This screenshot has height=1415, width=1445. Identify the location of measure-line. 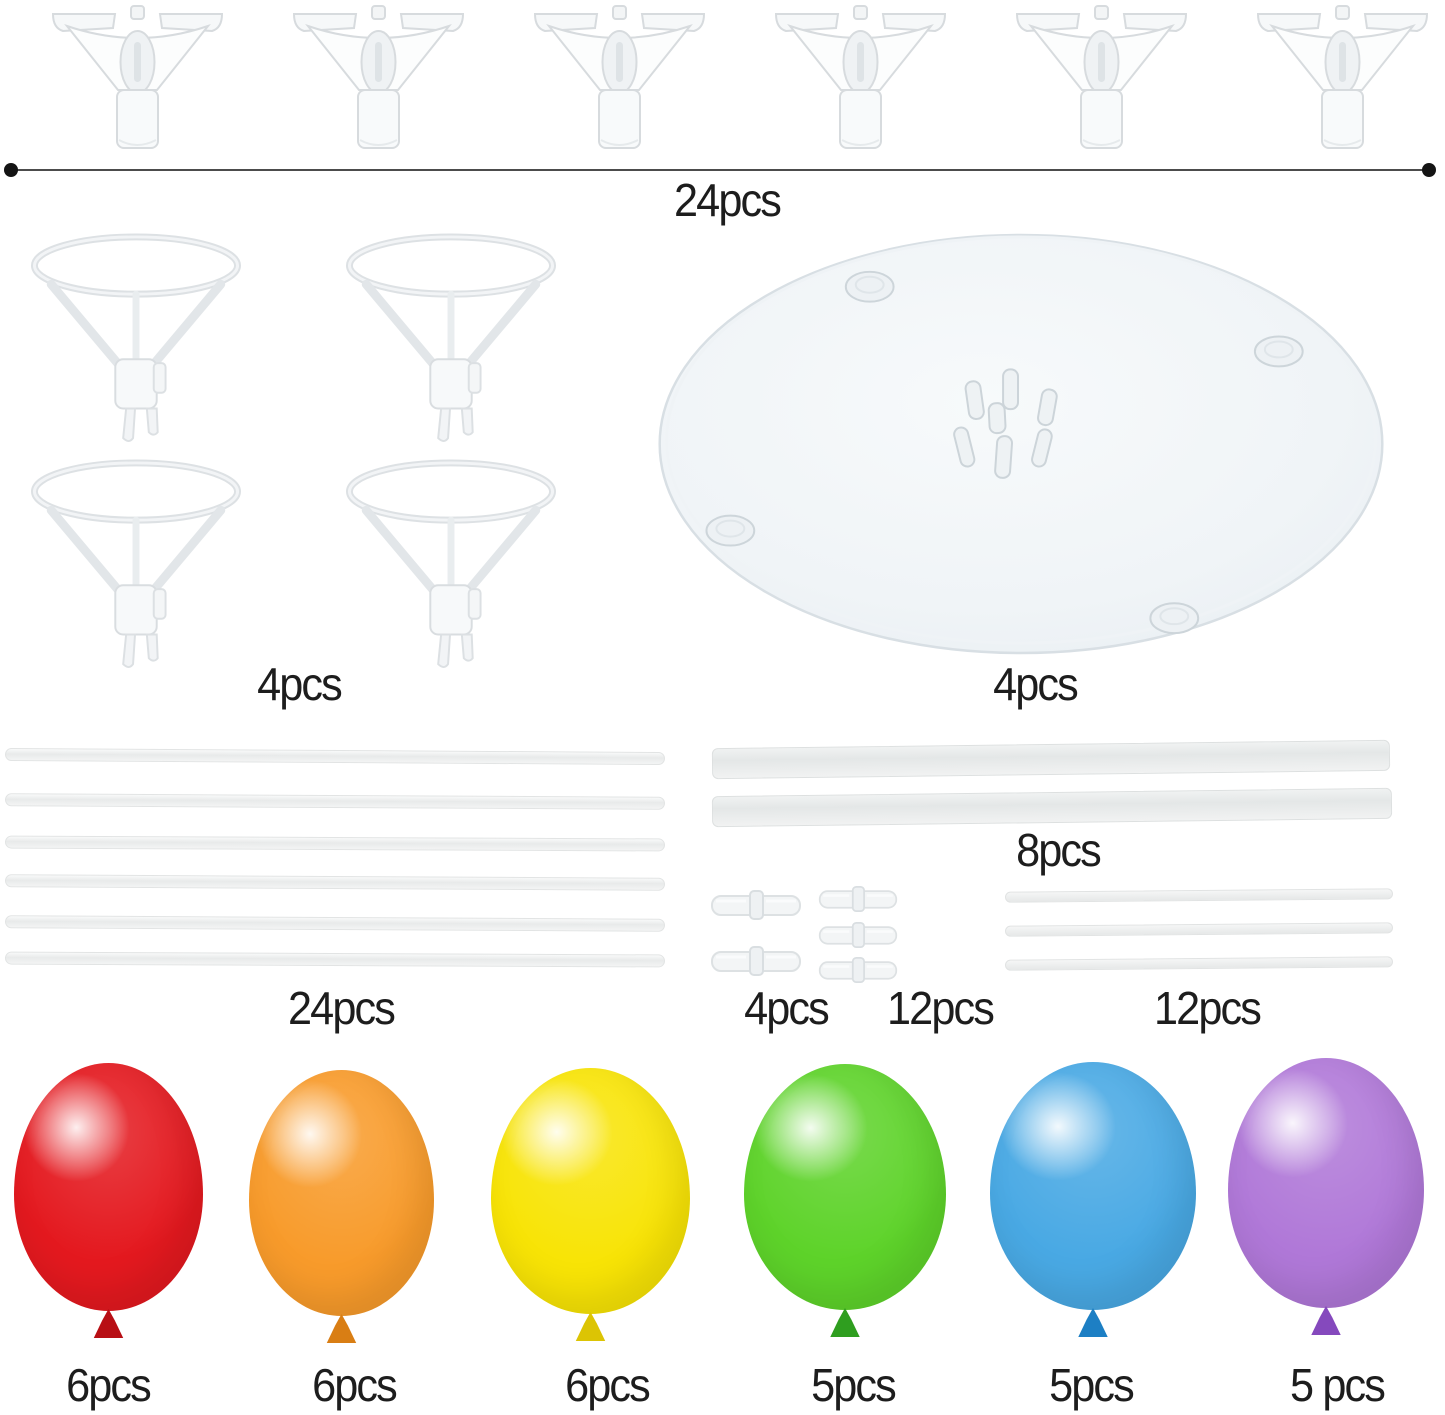
(720, 170).